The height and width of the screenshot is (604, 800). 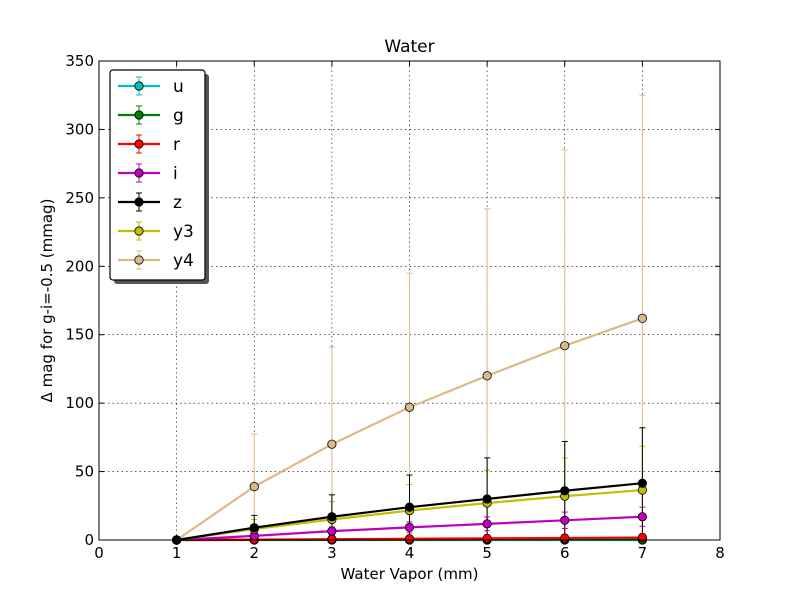 What do you see at coordinates (409, 47) in the screenshot?
I see `chart-title: Water` at bounding box center [409, 47].